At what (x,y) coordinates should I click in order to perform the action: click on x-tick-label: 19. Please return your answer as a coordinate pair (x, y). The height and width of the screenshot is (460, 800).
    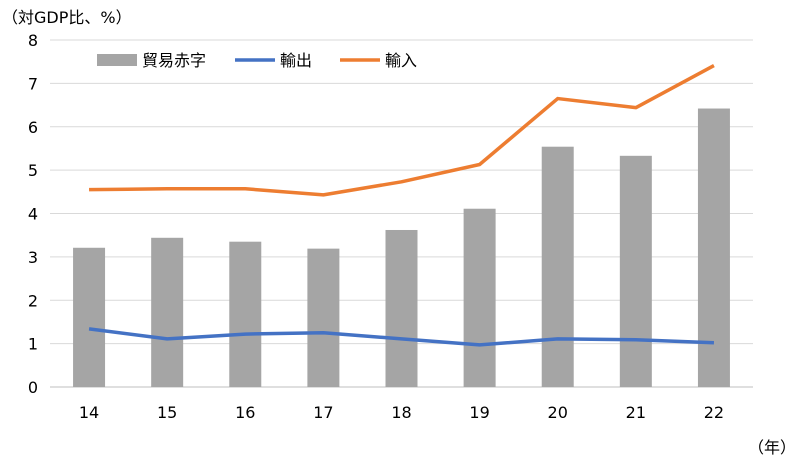
    Looking at the image, I should click on (479, 412).